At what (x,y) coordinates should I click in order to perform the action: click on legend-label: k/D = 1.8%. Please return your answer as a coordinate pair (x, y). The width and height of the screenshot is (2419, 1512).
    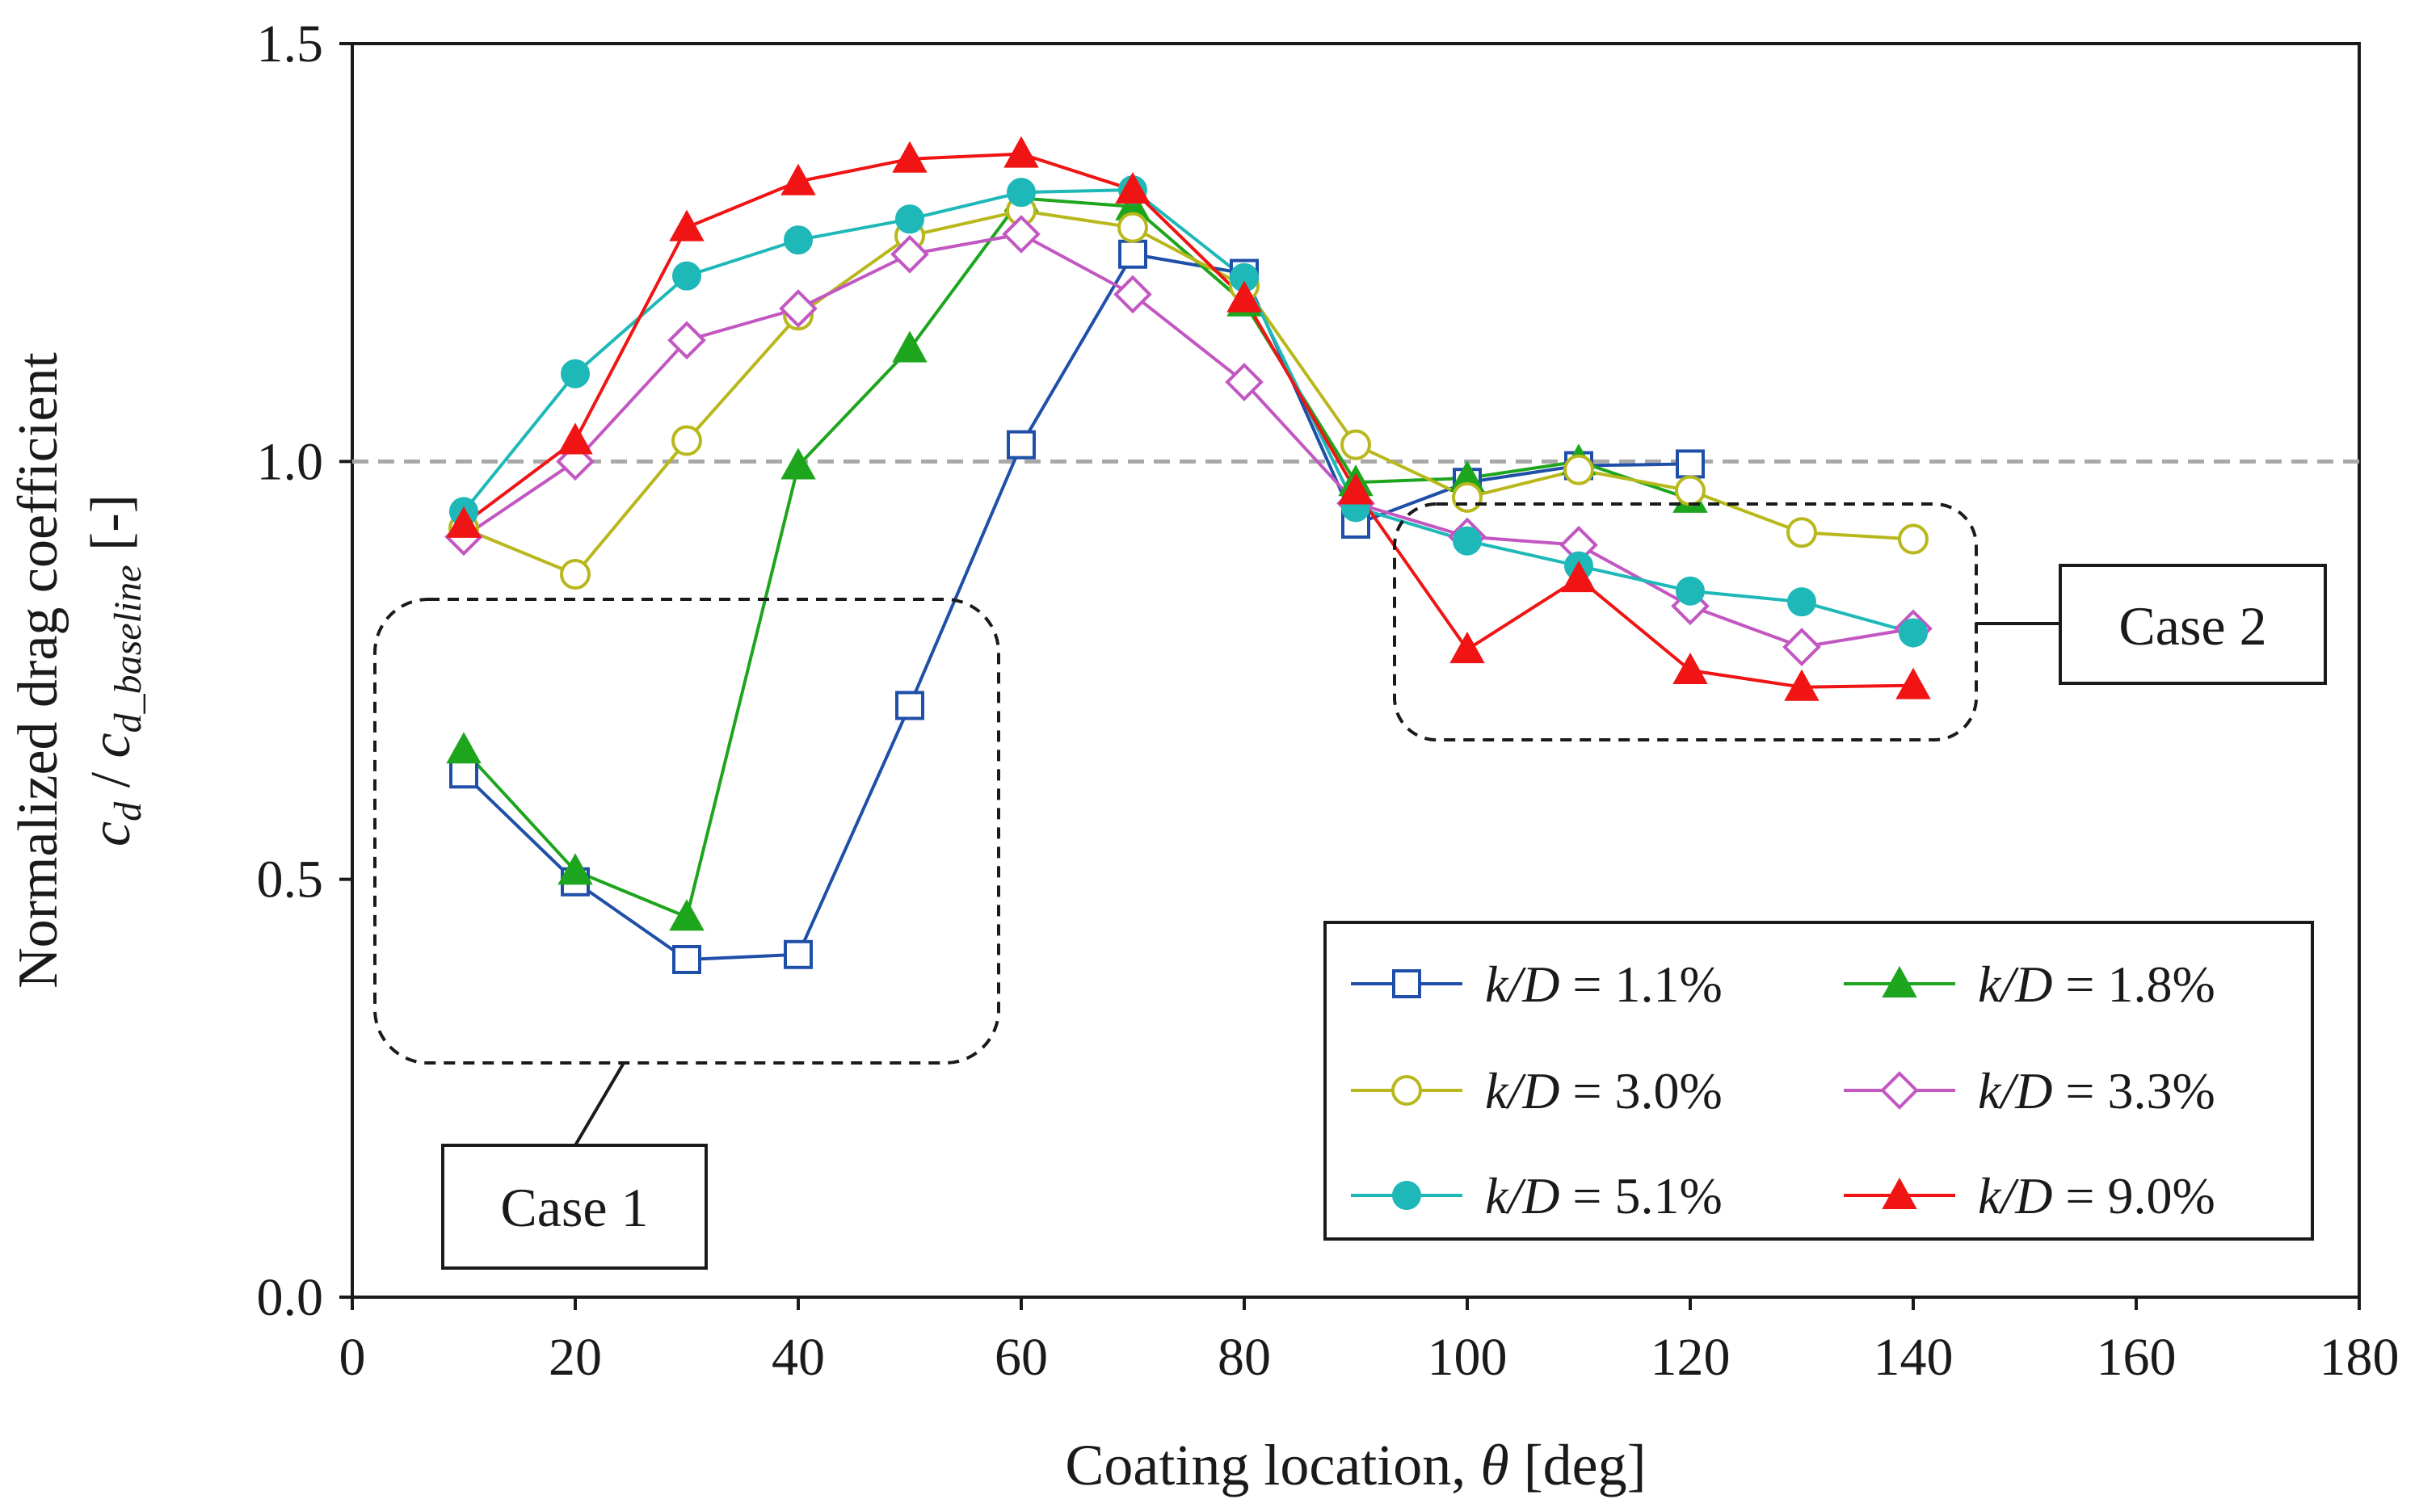
    Looking at the image, I should click on (2096, 984).